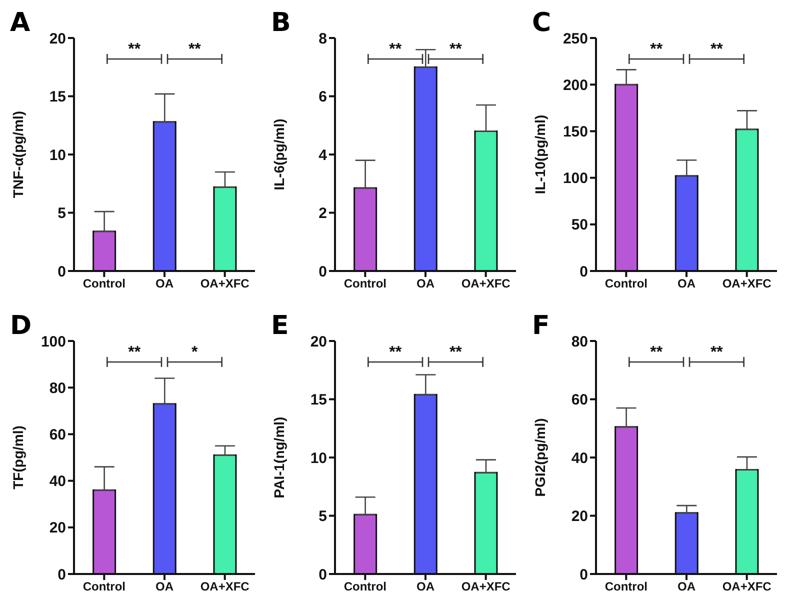  I want to click on chart-title: A, so click(20, 23).